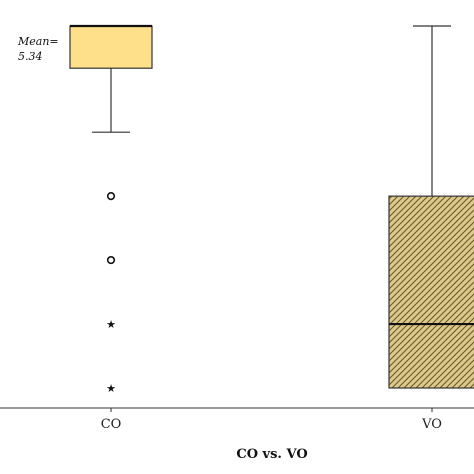 Image resolution: width=474 pixels, height=474 pixels. What do you see at coordinates (38, 41) in the screenshot?
I see `mean-annotation-label-1: Mean=` at bounding box center [38, 41].